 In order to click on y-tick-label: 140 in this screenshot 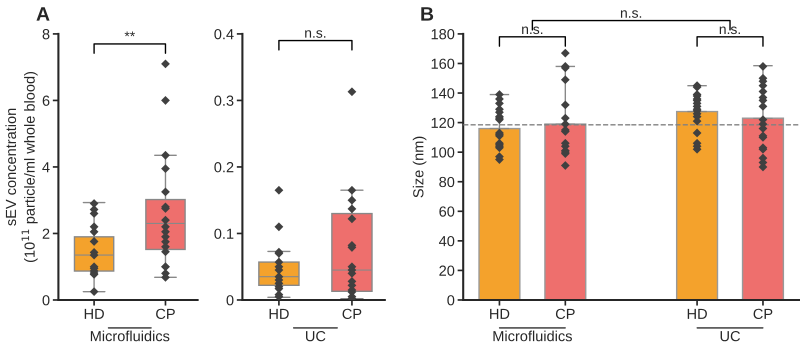, I will do `click(443, 93)`.